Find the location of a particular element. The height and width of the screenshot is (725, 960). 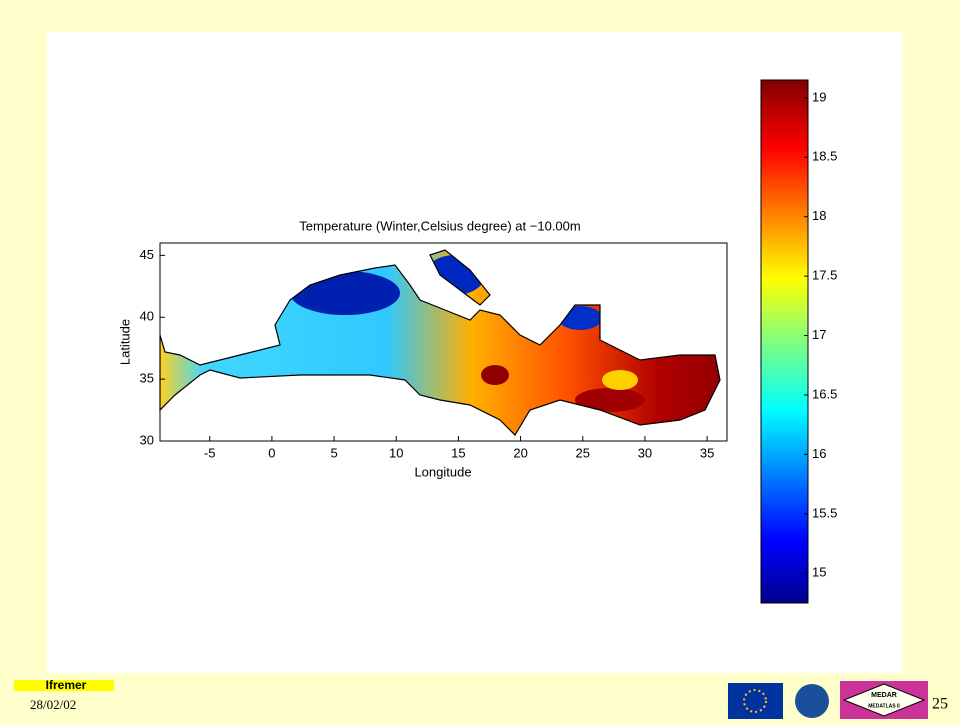

y-tick-label: 30 is located at coordinates (147, 439).